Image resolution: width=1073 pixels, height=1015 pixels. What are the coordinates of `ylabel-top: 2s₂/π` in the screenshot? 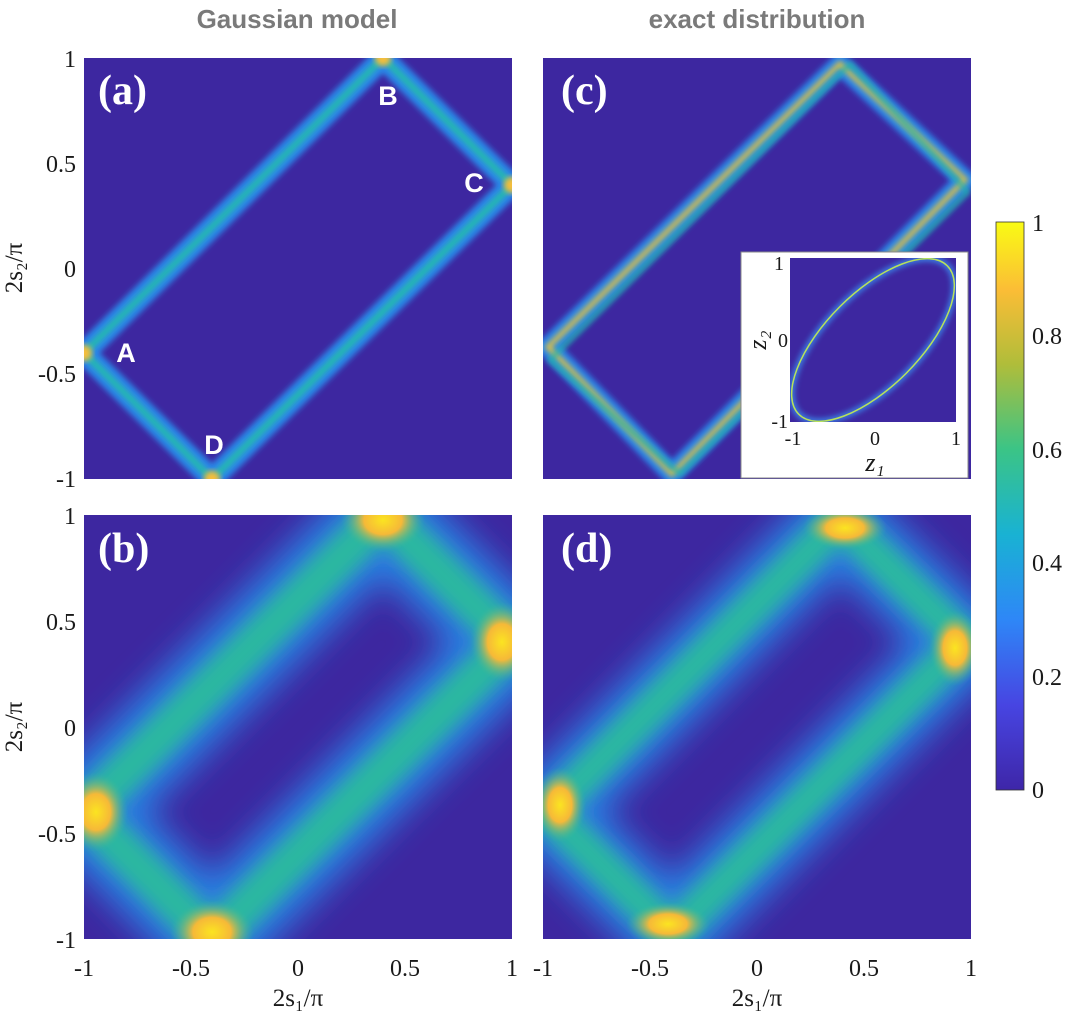 It's located at (14, 267).